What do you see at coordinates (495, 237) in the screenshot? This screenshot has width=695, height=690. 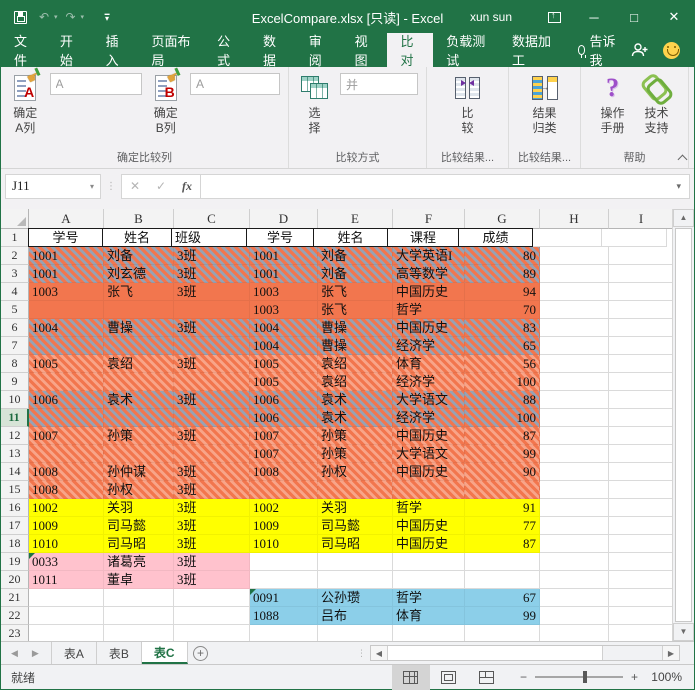 I see `cell-G1: 成绩` at bounding box center [495, 237].